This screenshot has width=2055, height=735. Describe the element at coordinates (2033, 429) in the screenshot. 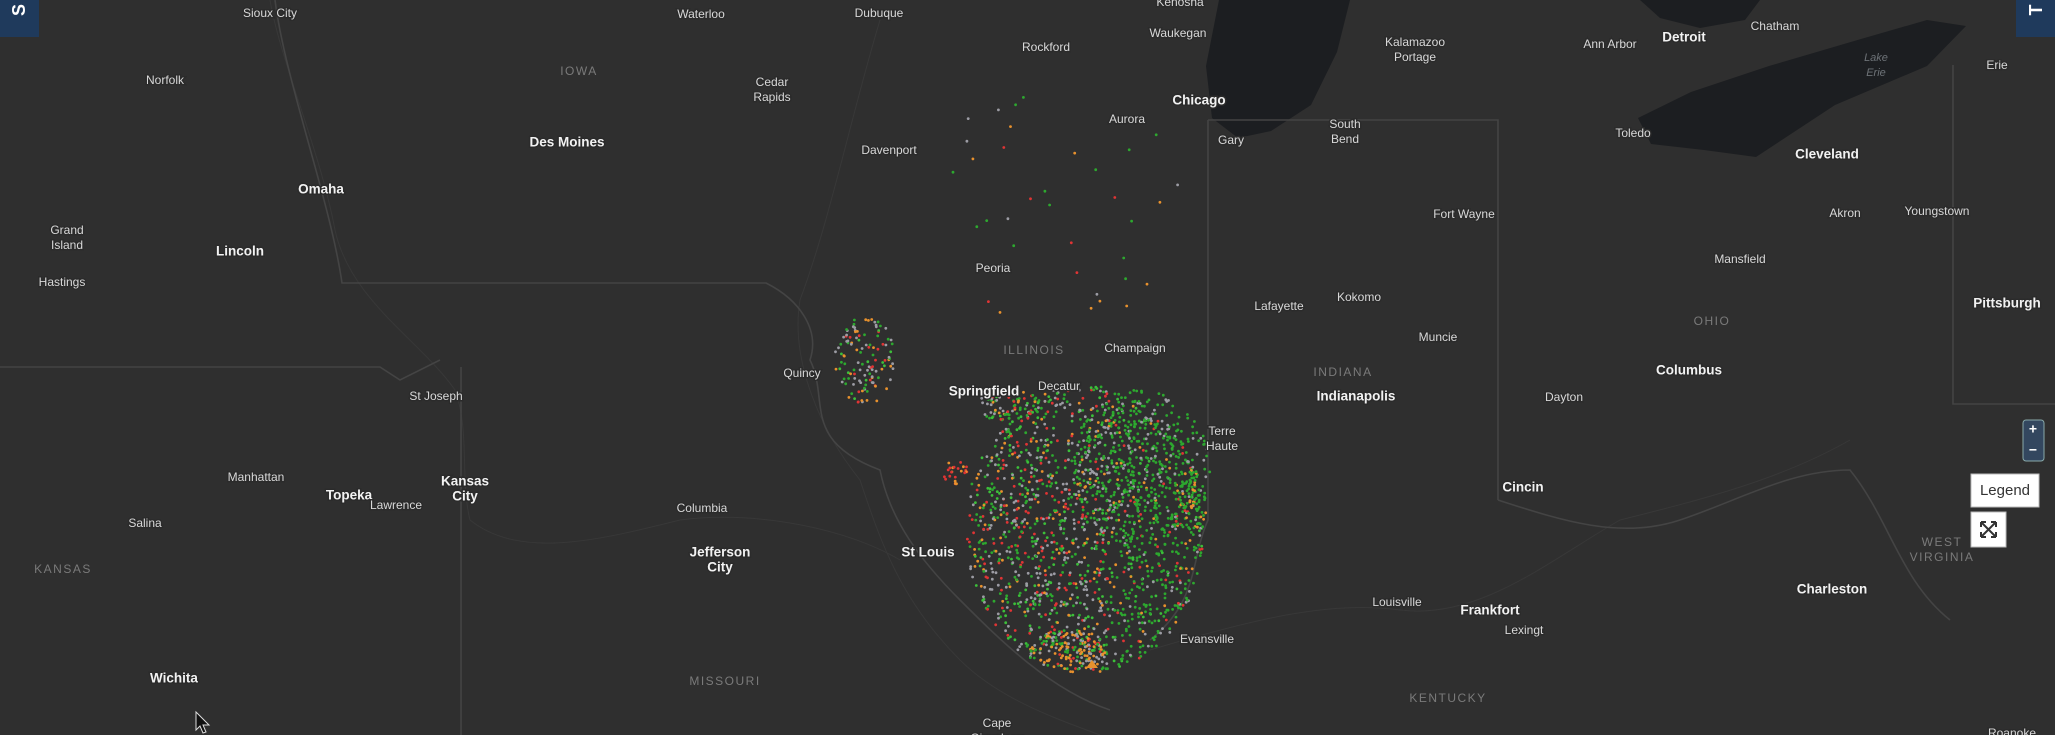

I see `zoom-in: +` at that location.